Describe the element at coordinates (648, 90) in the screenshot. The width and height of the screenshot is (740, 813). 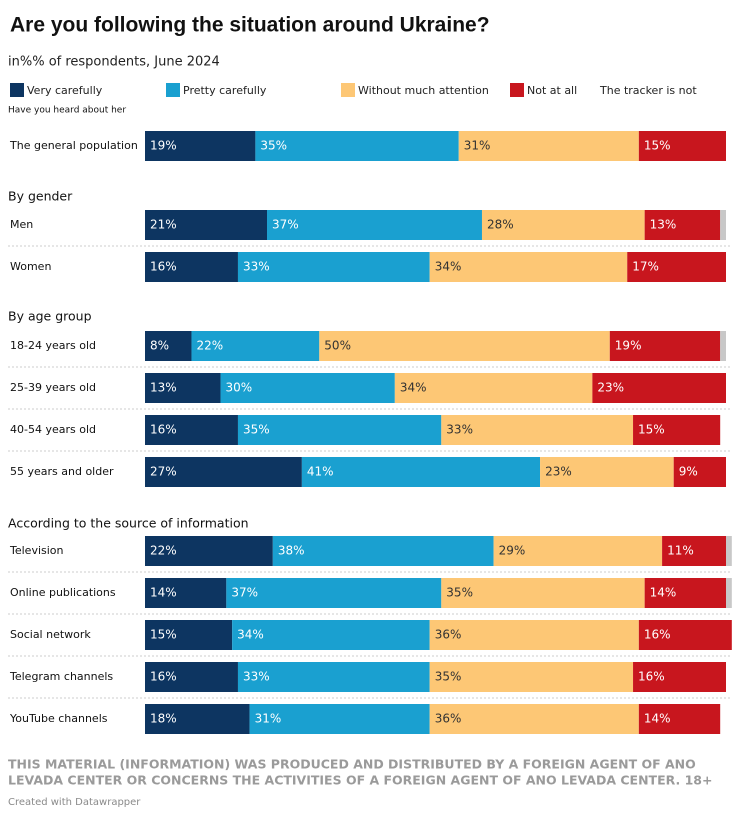
I see `legend-label: The tracker is not` at that location.